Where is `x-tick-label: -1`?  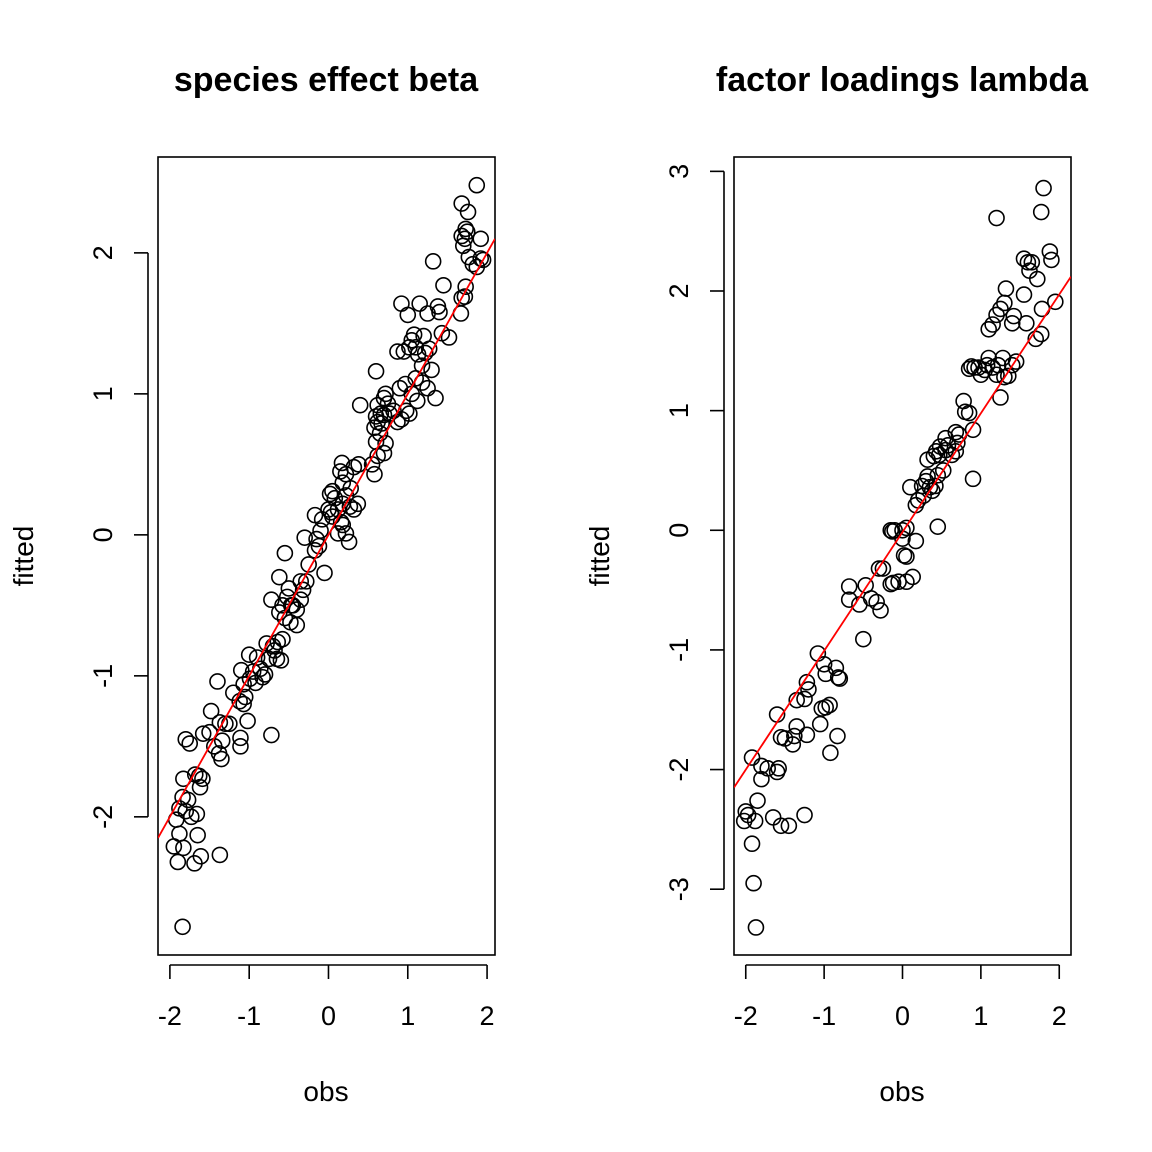 x-tick-label: -1 is located at coordinates (249, 1016).